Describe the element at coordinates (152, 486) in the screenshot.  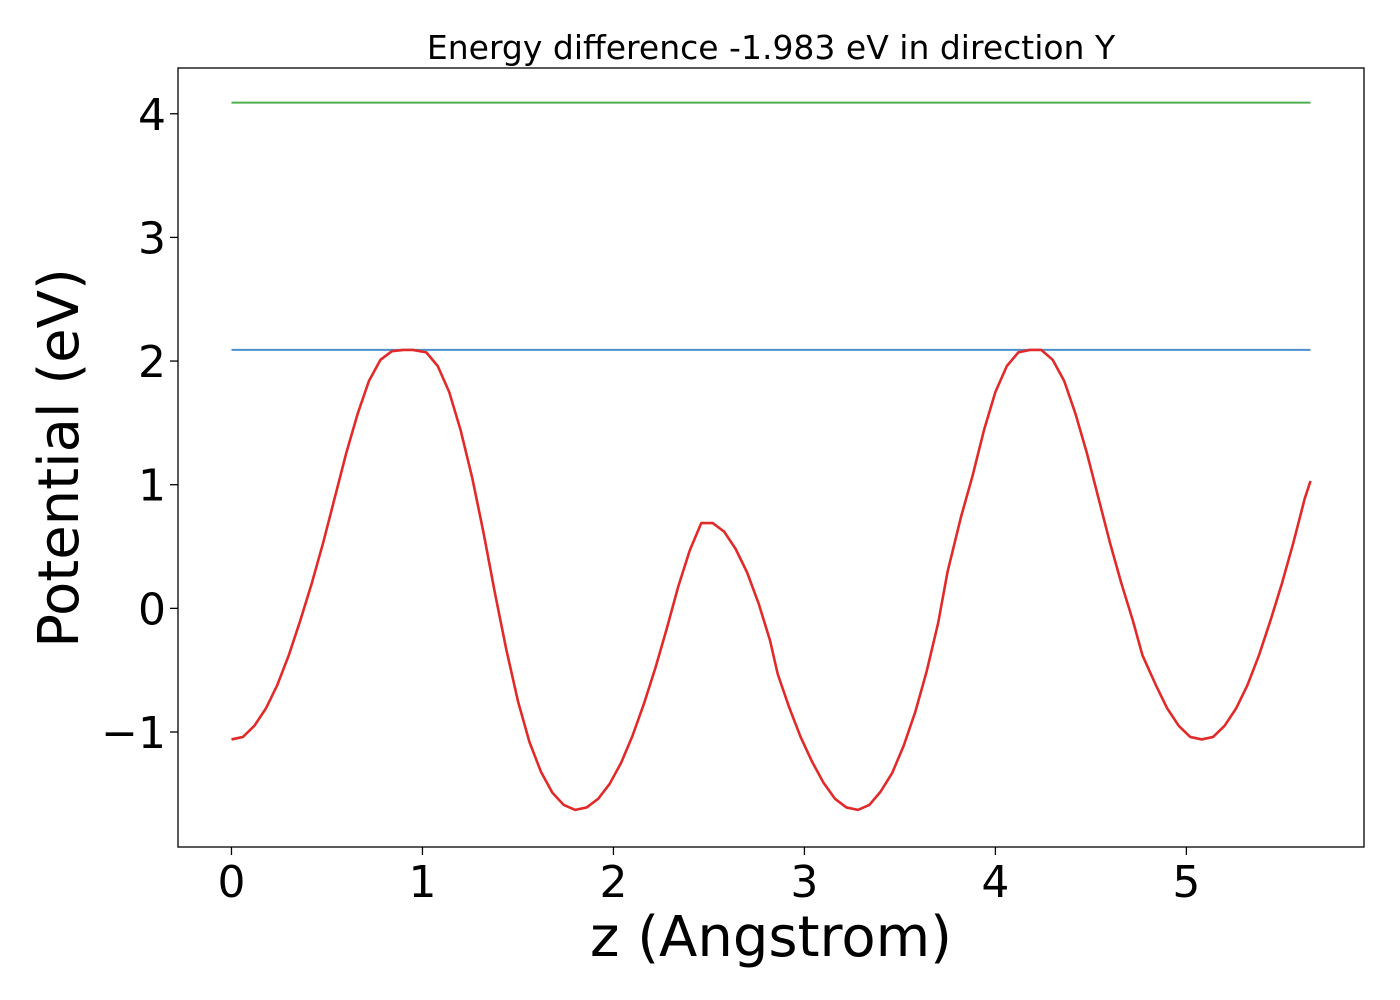
I see `y-tick-label: 1` at that location.